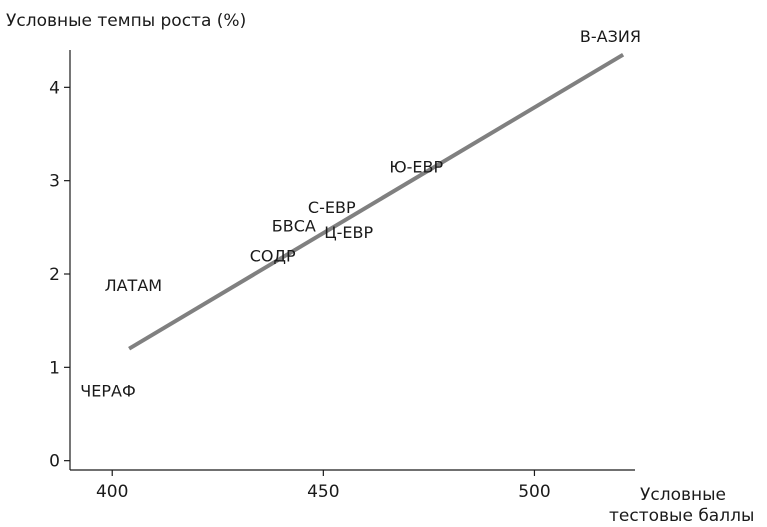  What do you see at coordinates (534, 492) in the screenshot?
I see `x-tick-label: 500` at bounding box center [534, 492].